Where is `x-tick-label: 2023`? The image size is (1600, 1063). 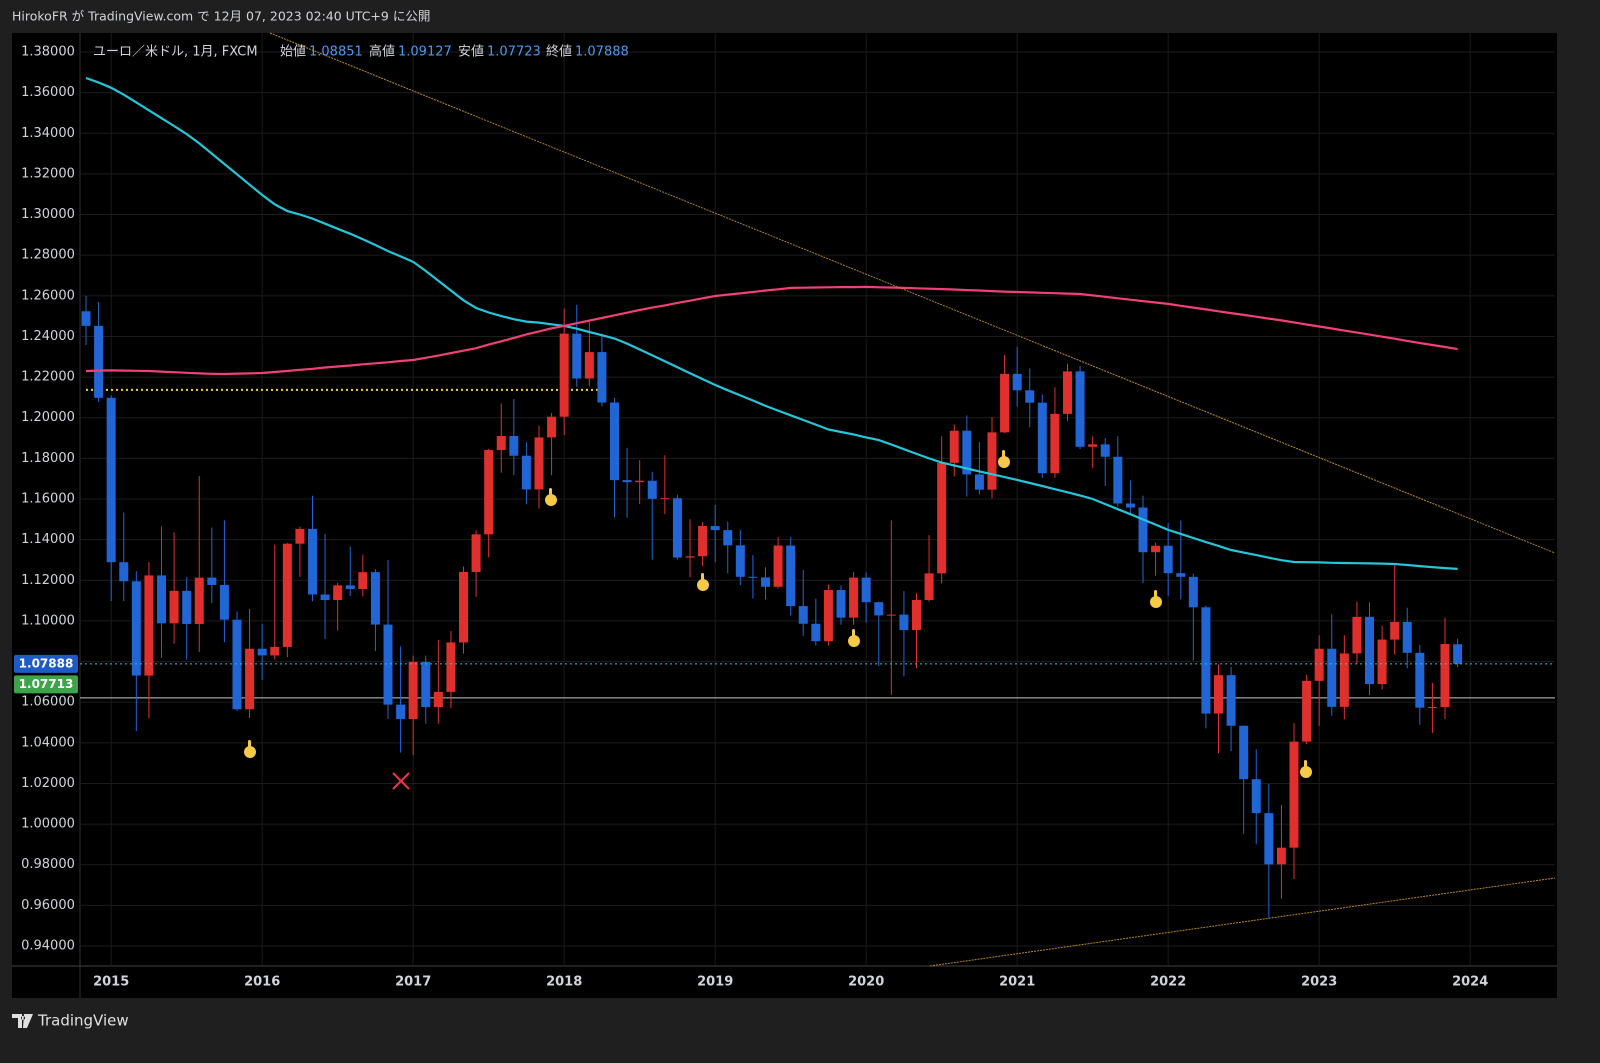
x-tick-label: 2023 is located at coordinates (1319, 982).